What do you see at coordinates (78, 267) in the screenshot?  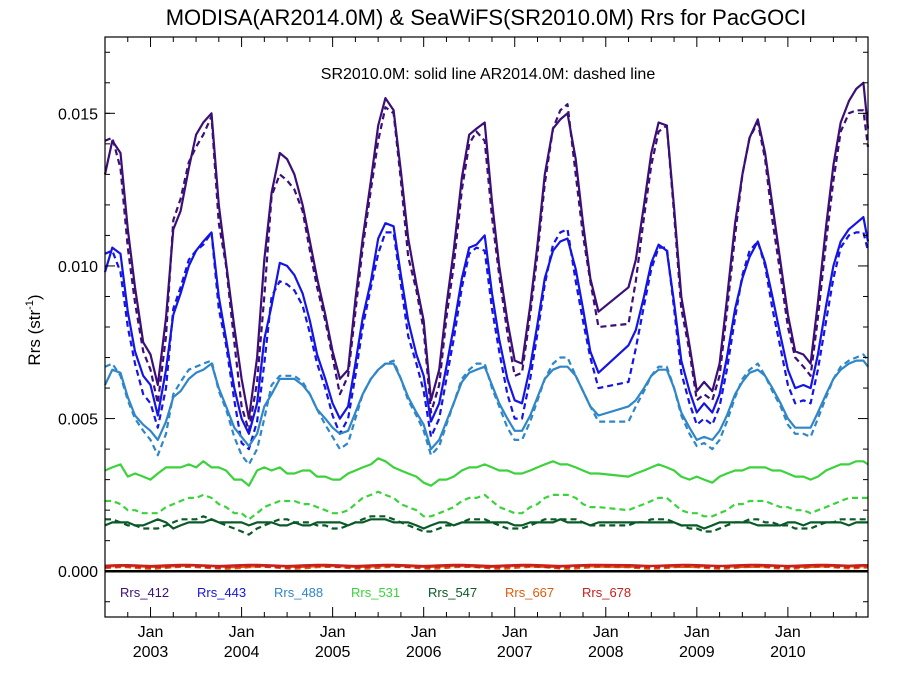 I see `y-tick-label: 0.010` at bounding box center [78, 267].